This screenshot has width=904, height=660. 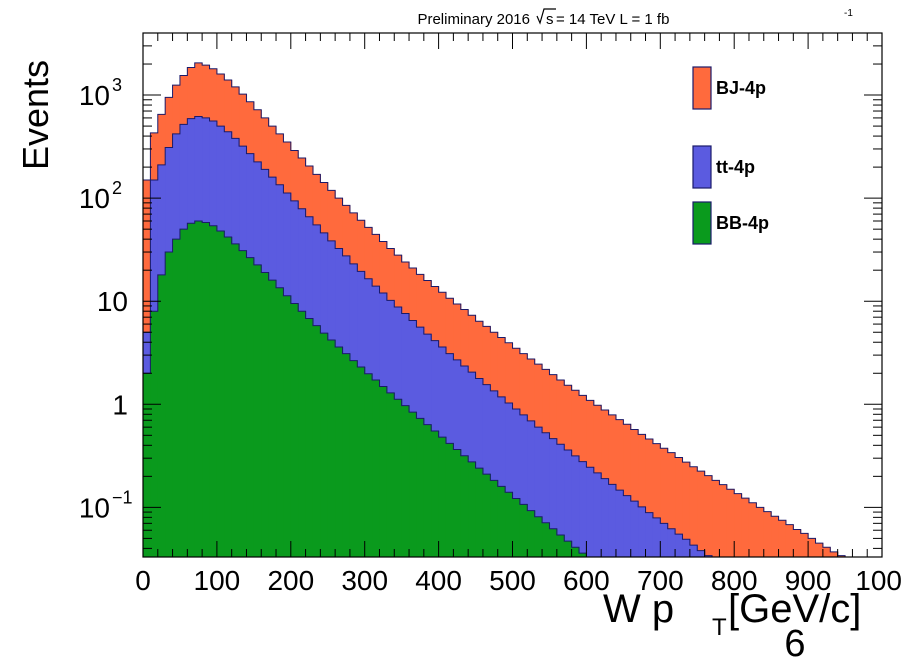 I want to click on svg-text: 2, so click(x=117, y=188).